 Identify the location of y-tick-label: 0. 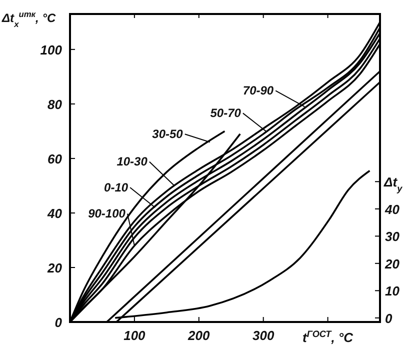
(58, 322).